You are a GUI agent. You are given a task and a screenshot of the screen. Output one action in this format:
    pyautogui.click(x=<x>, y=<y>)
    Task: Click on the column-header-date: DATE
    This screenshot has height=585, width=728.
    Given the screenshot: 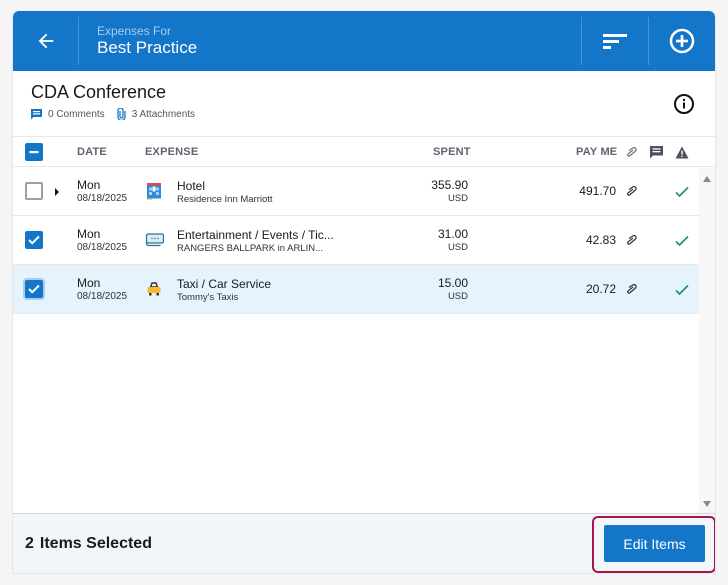 What is the action you would take?
    pyautogui.click(x=92, y=152)
    